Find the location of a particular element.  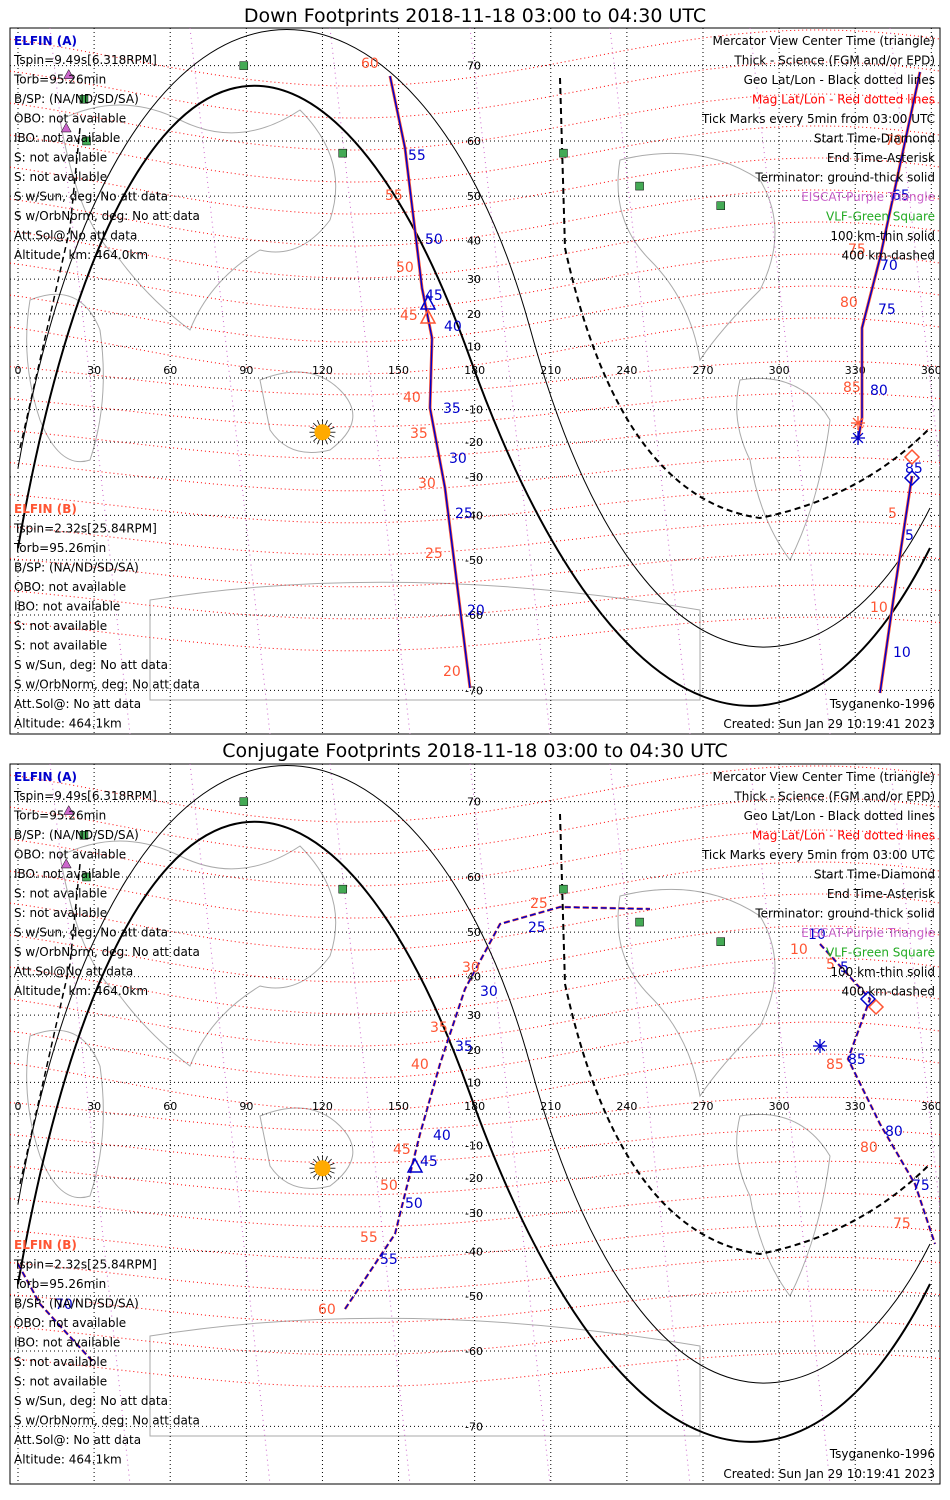

elfin-b-tick-label: 55 is located at coordinates (394, 196).